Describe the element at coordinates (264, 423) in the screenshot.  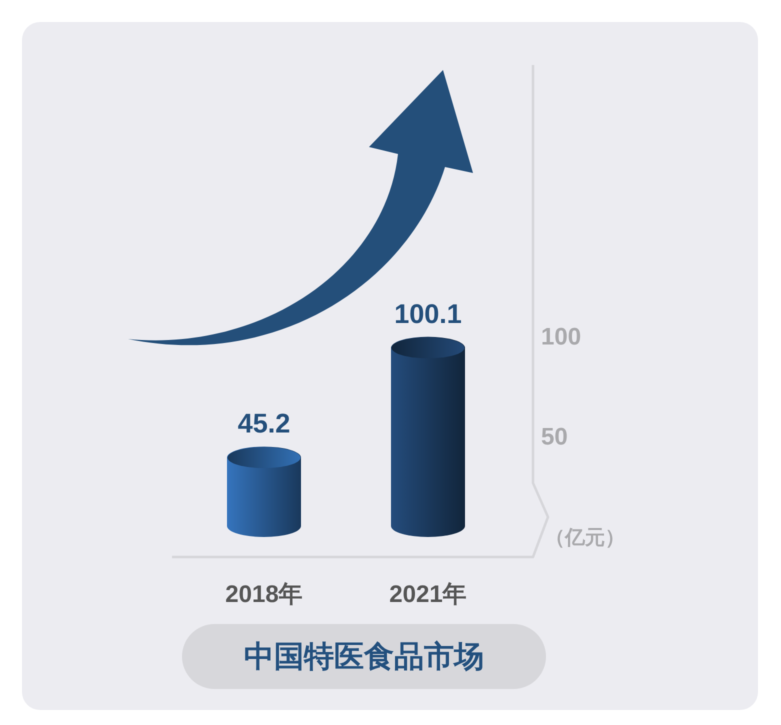
I see `data-label: 45.2` at that location.